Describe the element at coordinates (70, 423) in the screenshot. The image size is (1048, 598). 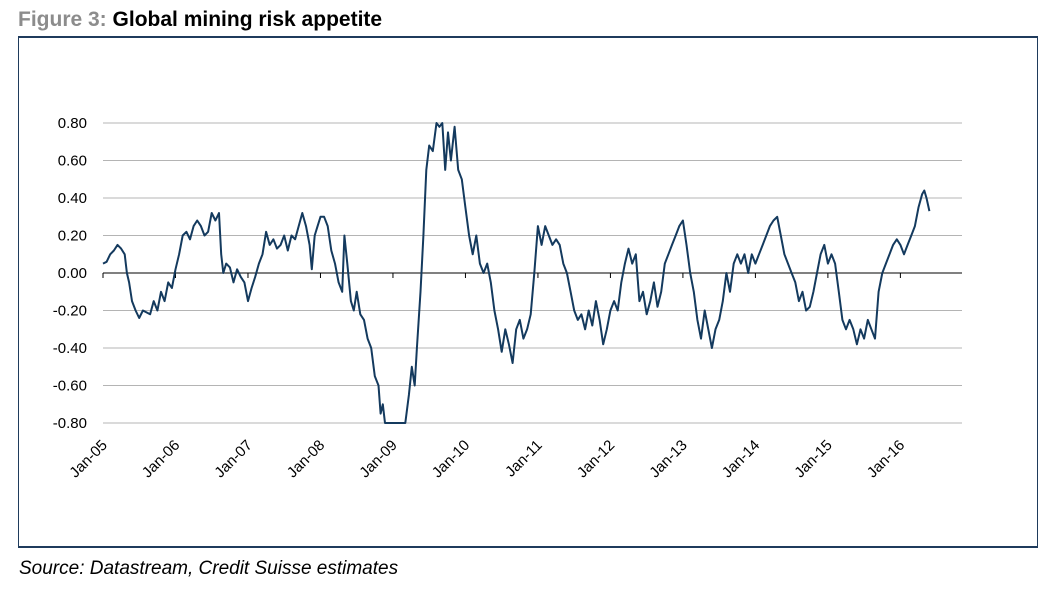
I see `y-tick-label: -0.80` at that location.